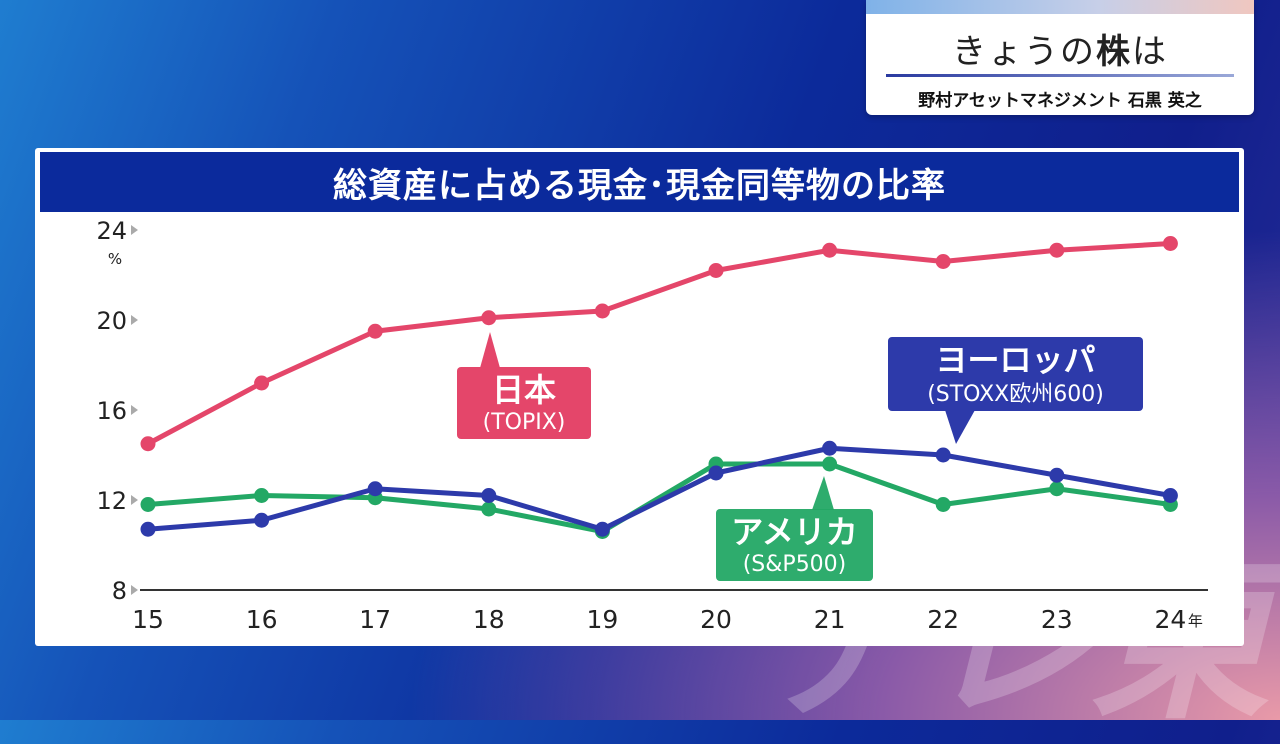 The image size is (1280, 744). I want to click on x-tick-label: 24, so click(1170, 619).